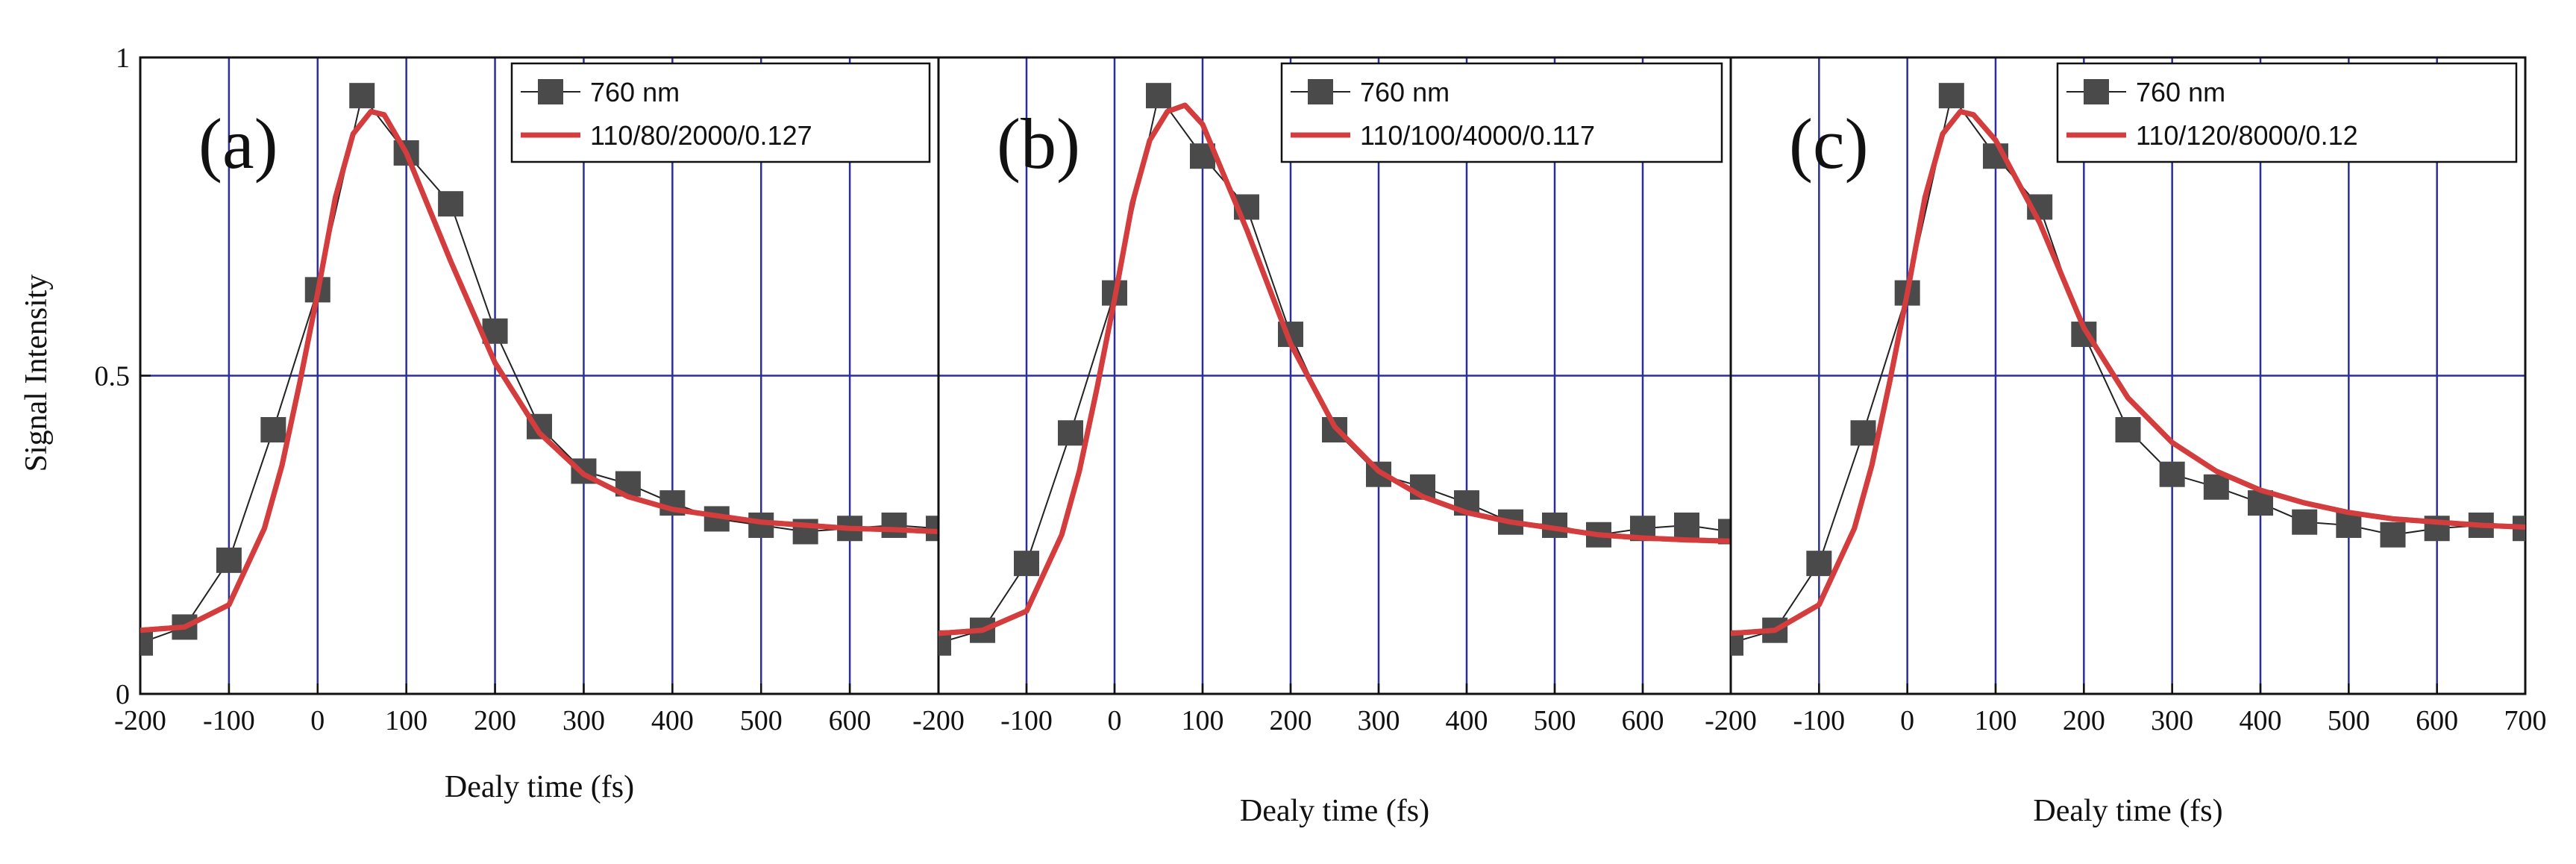 This screenshot has width=2576, height=864. I want to click on legend-items: 760 nm 110/80/2000/0.127, so click(666, 114).